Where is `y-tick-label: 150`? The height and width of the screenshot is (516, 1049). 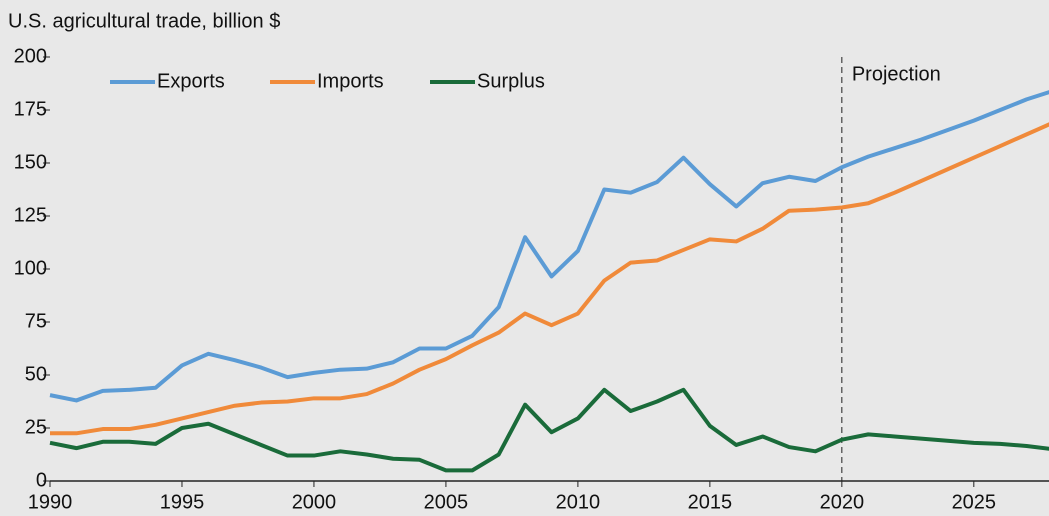 y-tick-label: 150 is located at coordinates (30, 162).